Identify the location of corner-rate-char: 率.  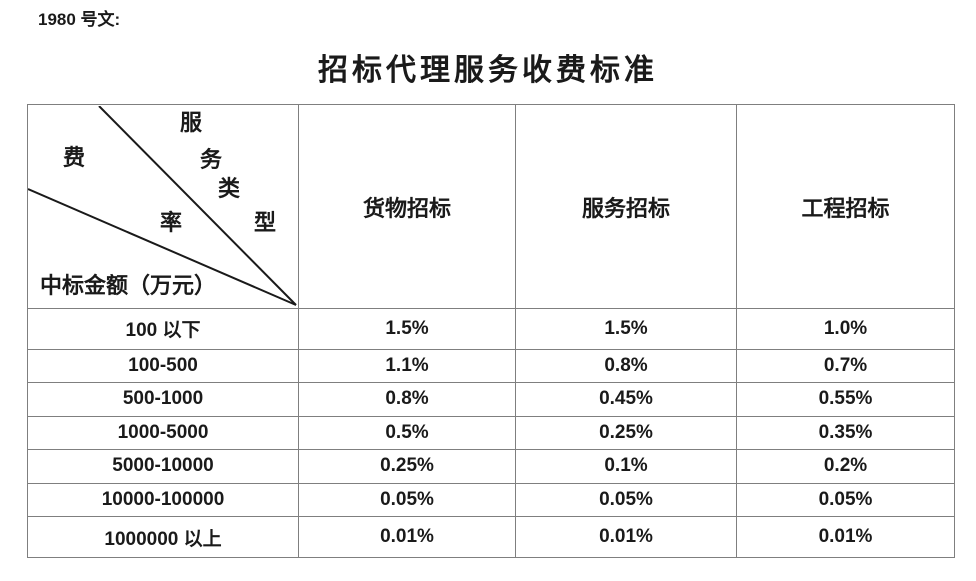
(171, 223).